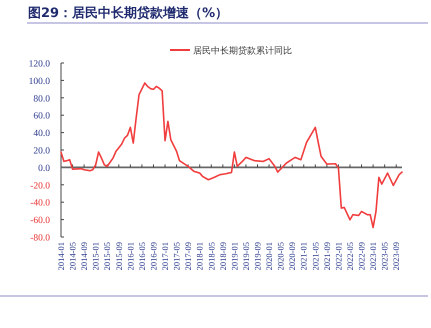 The image size is (431, 328). Describe the element at coordinates (40, 203) in the screenshot. I see `y-tick-label: -40.0` at that location.